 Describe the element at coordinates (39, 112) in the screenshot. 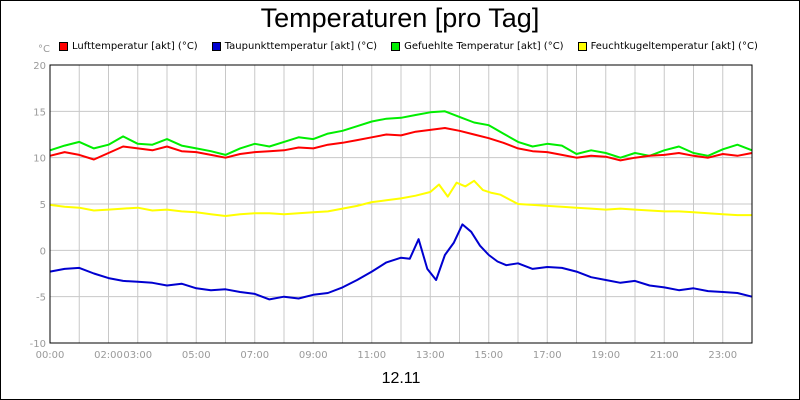

I see `y-tick-label: 15` at that location.